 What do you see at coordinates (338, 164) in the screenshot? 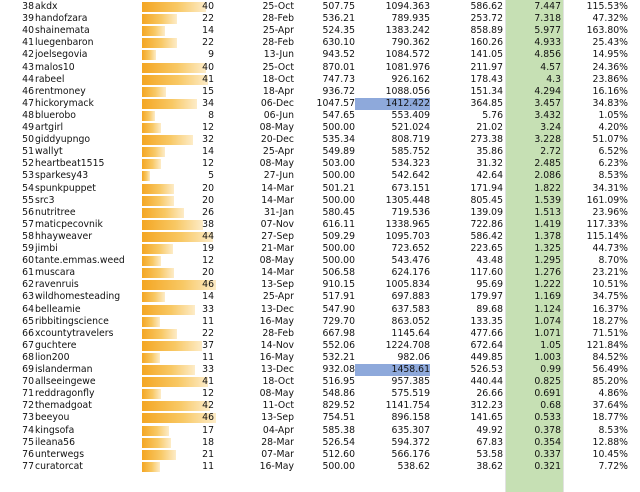
I see `value-cell: 503.00` at bounding box center [338, 164].